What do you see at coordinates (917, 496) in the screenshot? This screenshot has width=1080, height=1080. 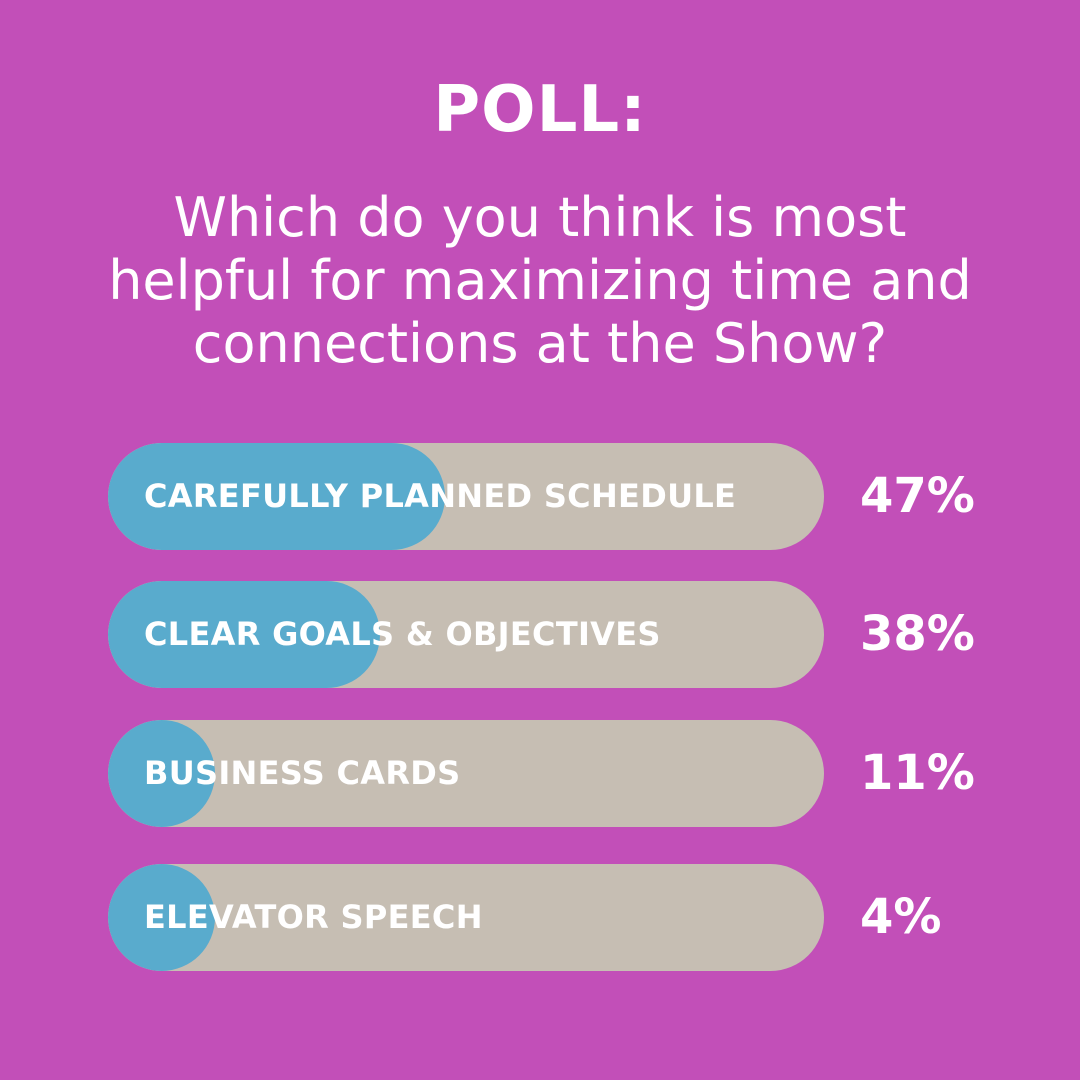 I see `poll-option-percent: 47%` at bounding box center [917, 496].